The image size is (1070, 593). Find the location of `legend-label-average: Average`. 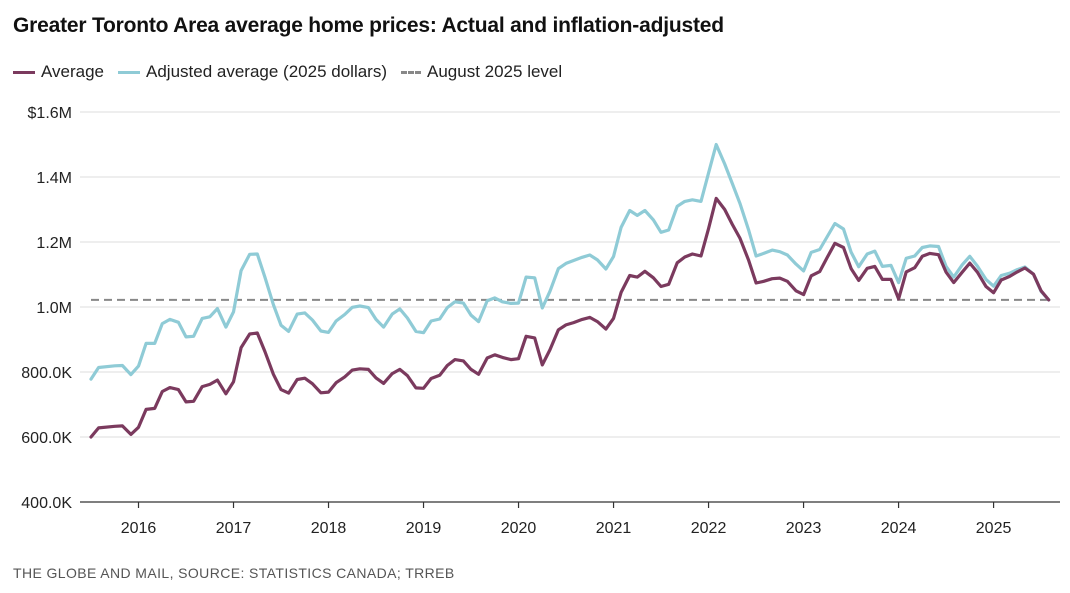

legend-label-average: Average is located at coordinates (73, 71).